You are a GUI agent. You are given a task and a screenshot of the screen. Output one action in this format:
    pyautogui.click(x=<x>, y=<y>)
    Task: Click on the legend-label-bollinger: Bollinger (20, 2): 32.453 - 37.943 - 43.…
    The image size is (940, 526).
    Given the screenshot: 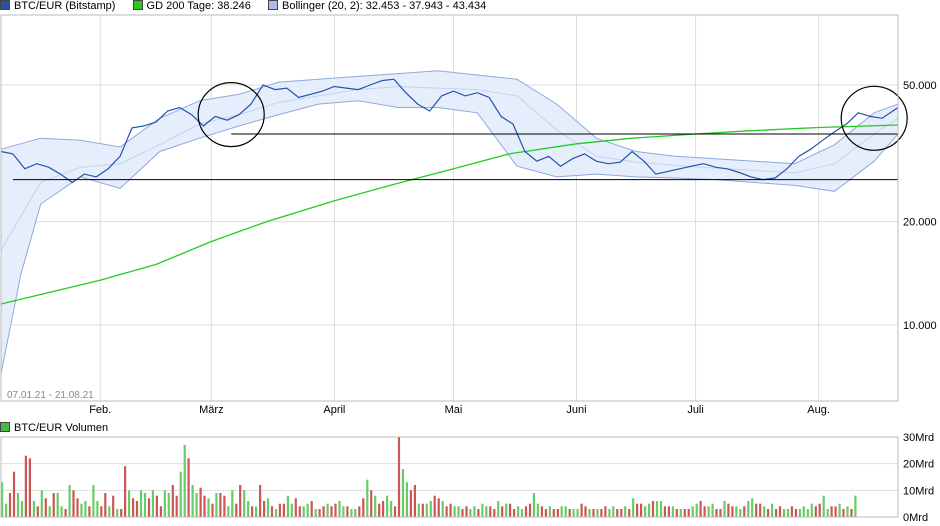 What is the action you would take?
    pyautogui.click(x=384, y=6)
    